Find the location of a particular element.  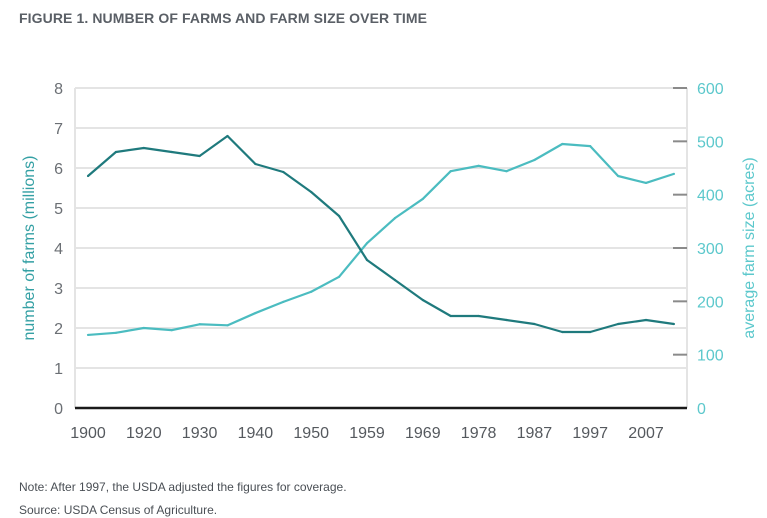

left-axis-tick-label: 6 is located at coordinates (58, 169).